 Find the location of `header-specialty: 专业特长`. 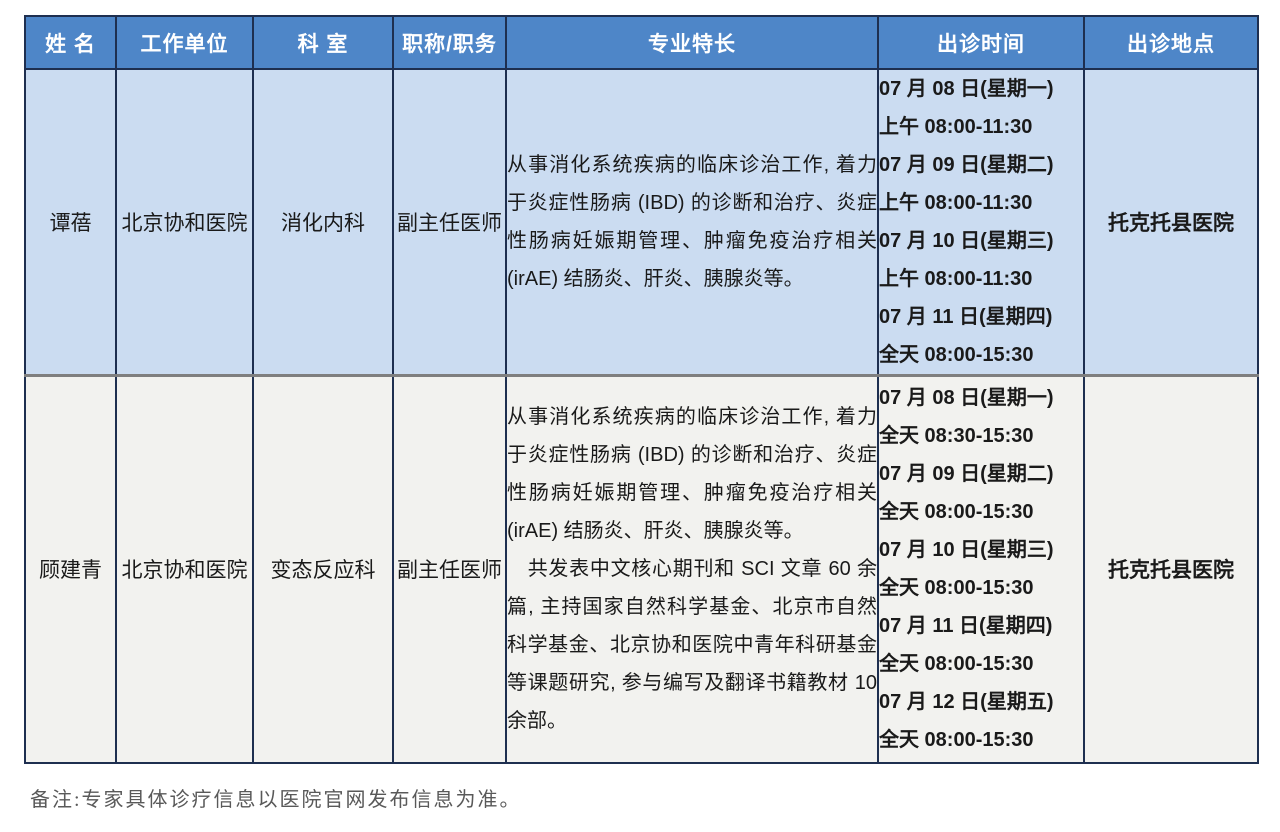

header-specialty: 专业特长 is located at coordinates (692, 42).